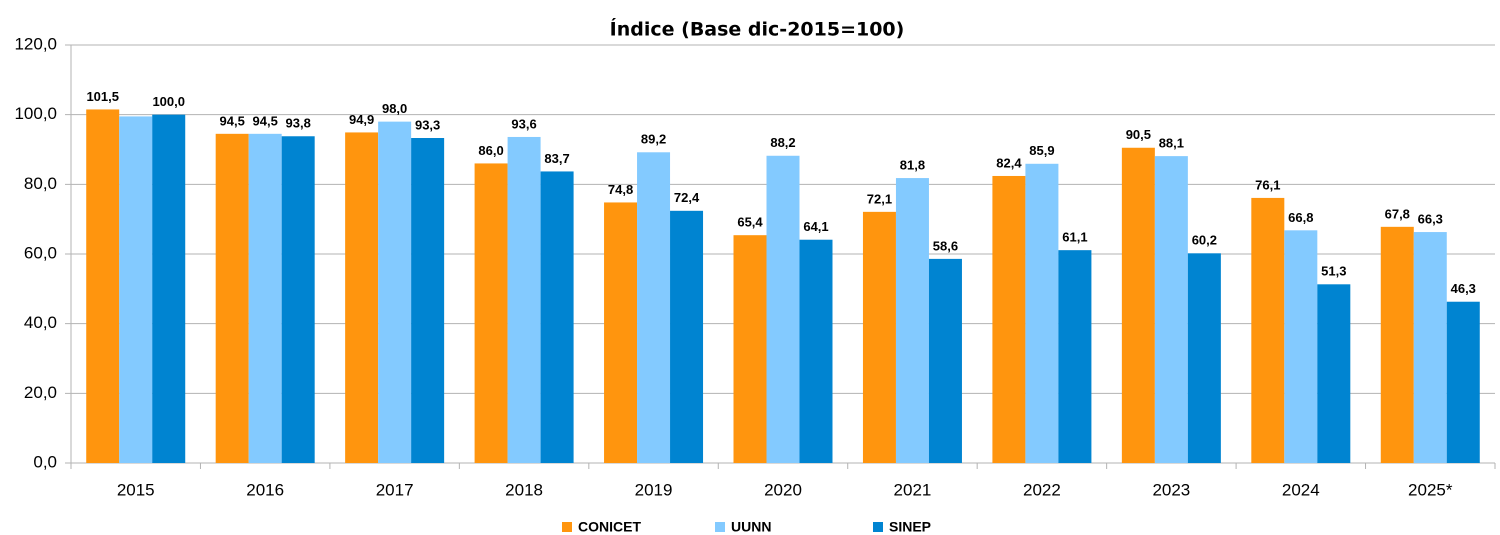 The image size is (1500, 535). What do you see at coordinates (523, 123) in the screenshot?
I see `value-label: 93,6` at bounding box center [523, 123].